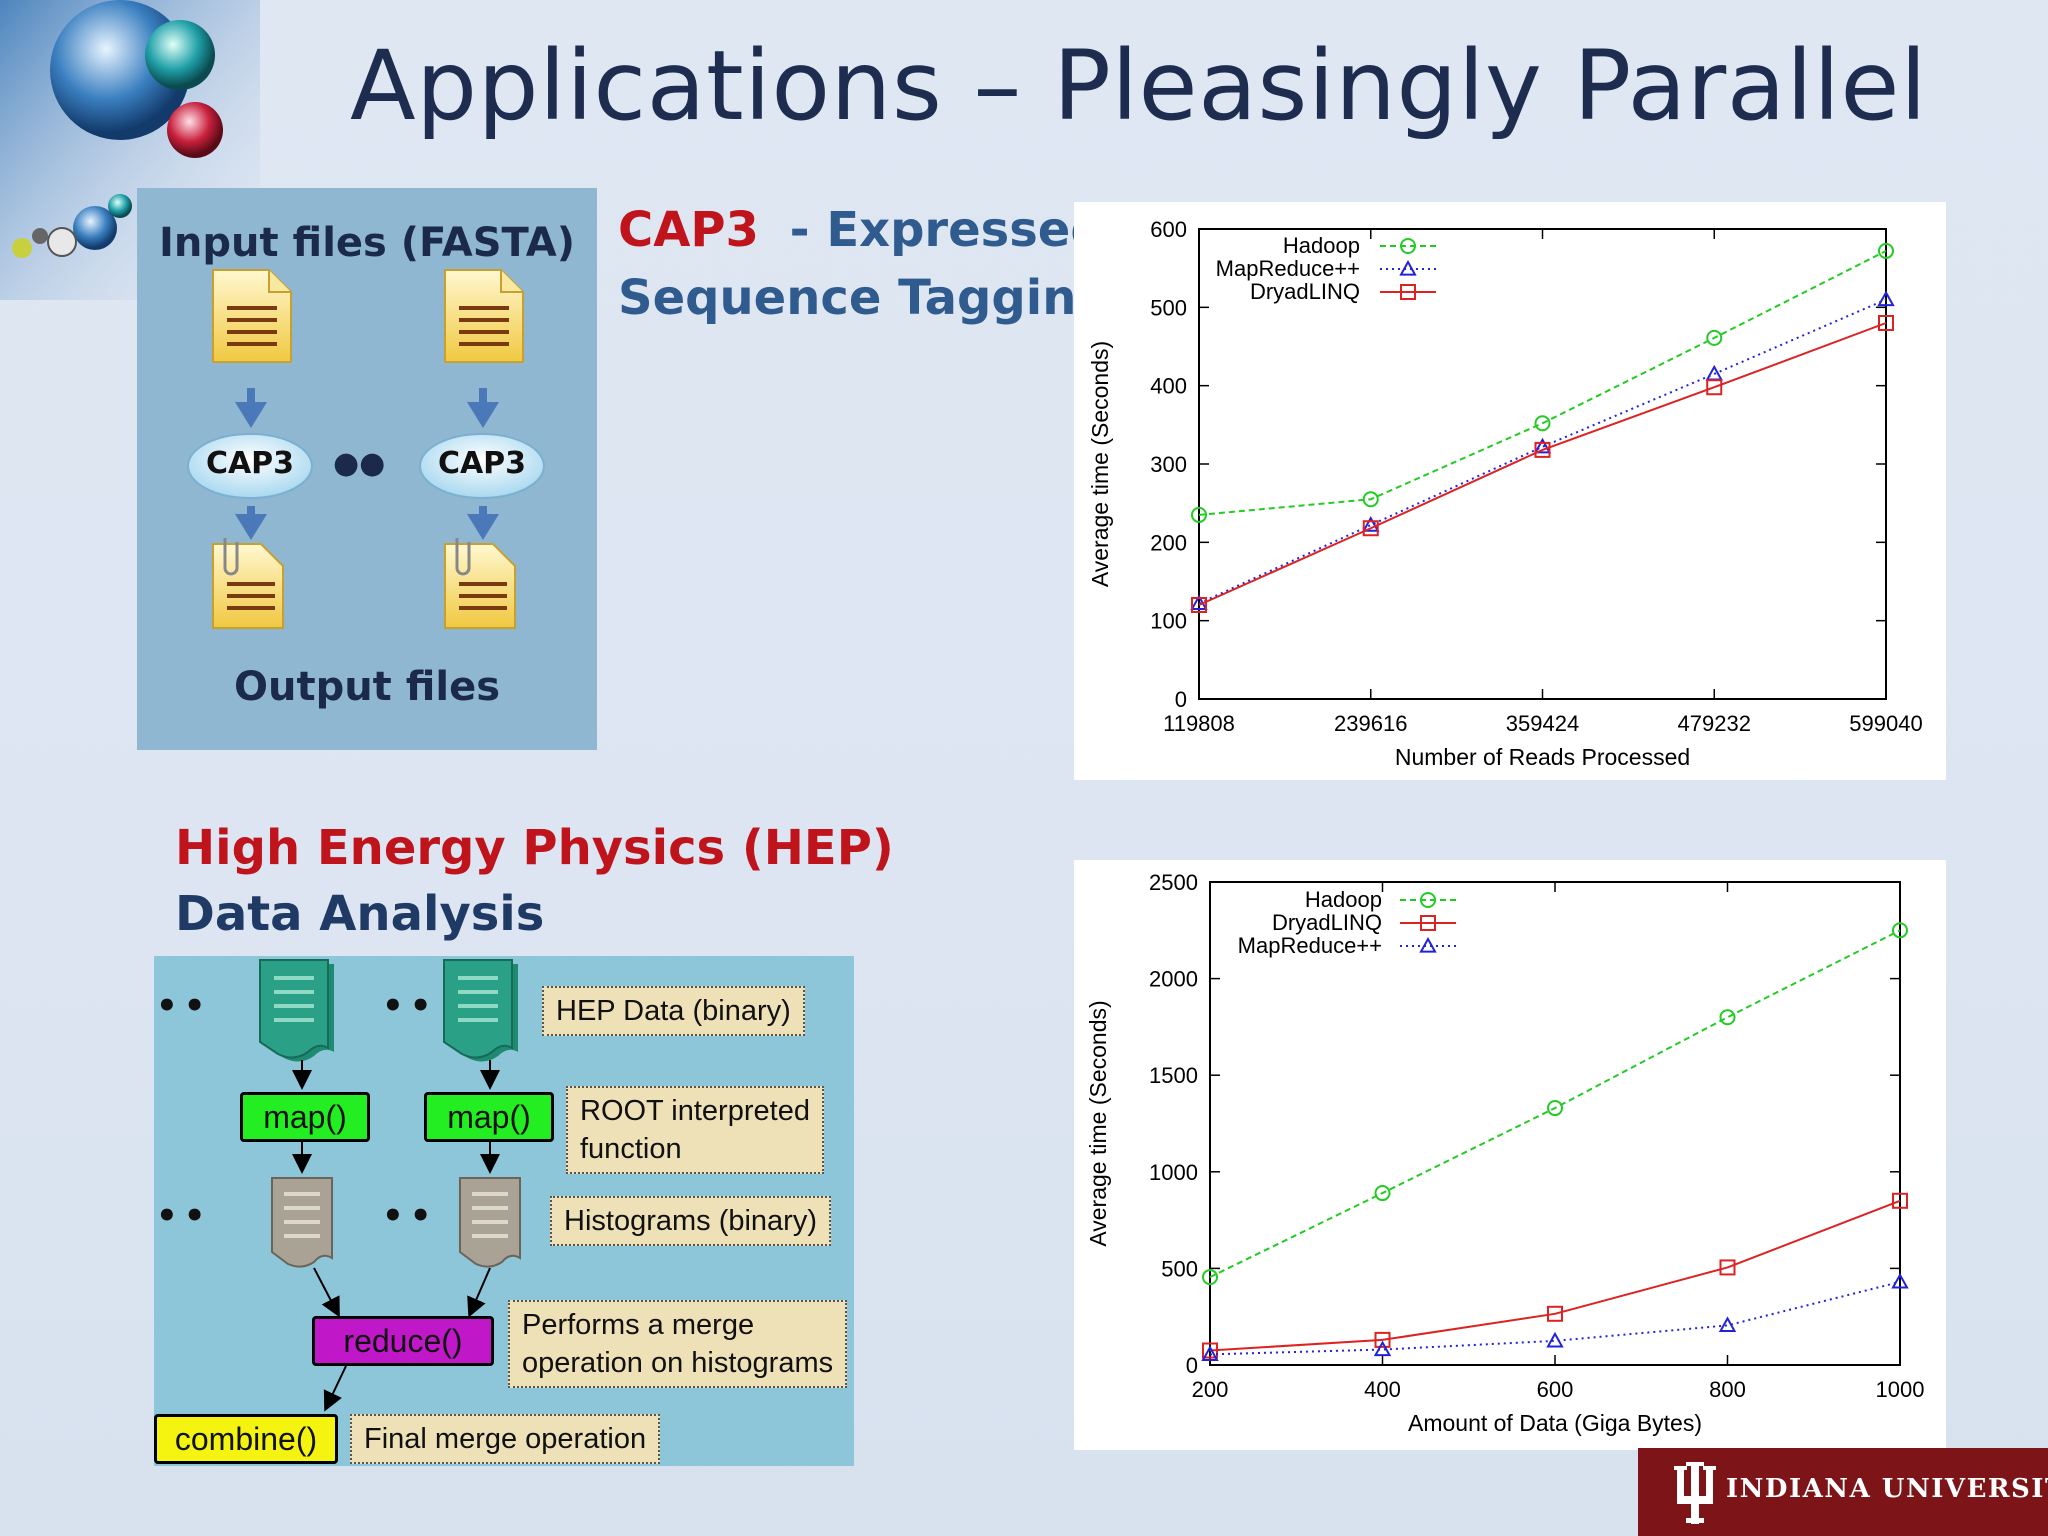 The width and height of the screenshot is (2048, 1536). I want to click on x-tick-label: 599040, so click(1885, 723).